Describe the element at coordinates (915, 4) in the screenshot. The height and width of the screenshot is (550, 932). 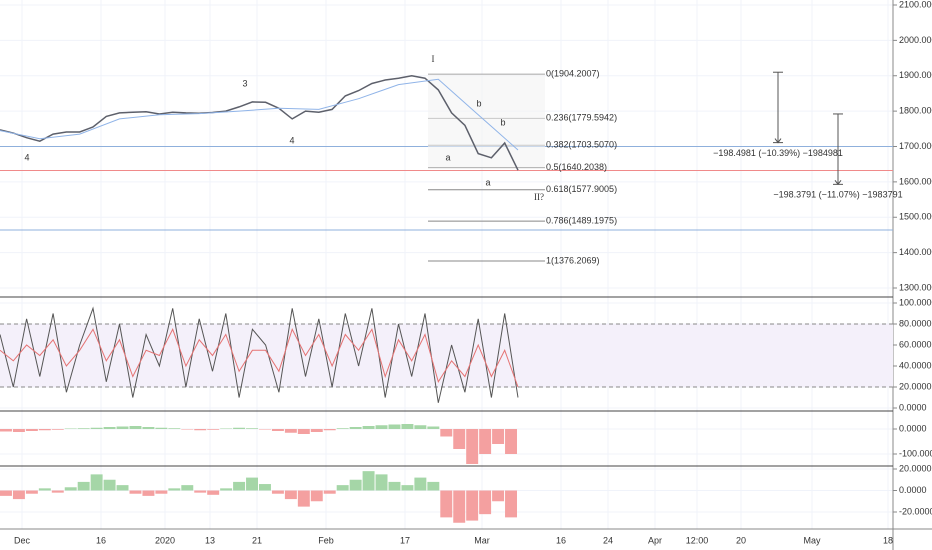
I see `y-tick-label: 2100.0000` at that location.